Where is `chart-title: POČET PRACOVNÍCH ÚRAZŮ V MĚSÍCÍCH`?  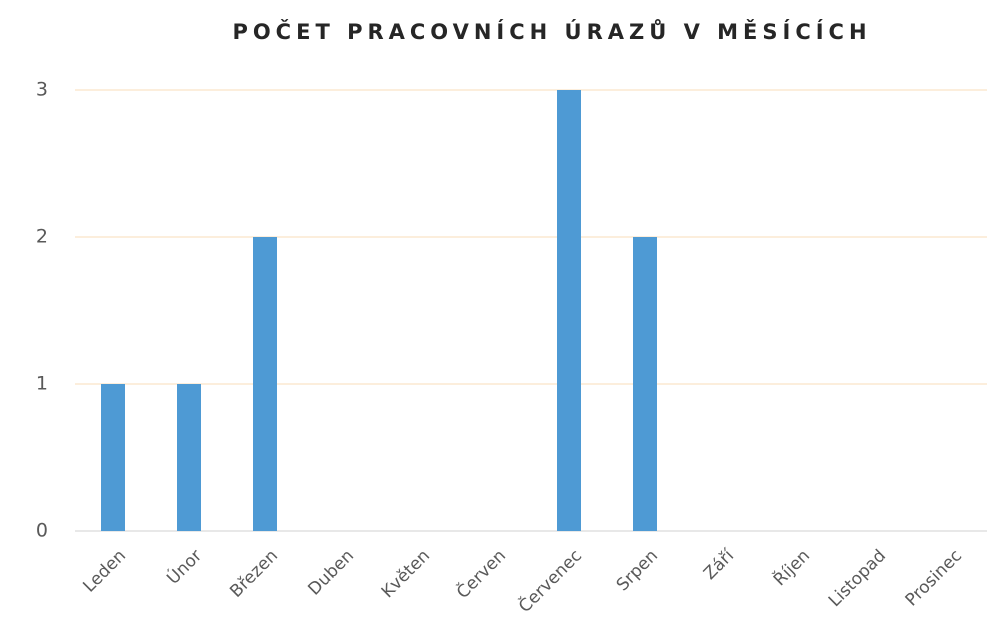 chart-title: POČET PRACOVNÍCH ÚRAZŮ V MĚSÍCÍCH is located at coordinates (551, 31).